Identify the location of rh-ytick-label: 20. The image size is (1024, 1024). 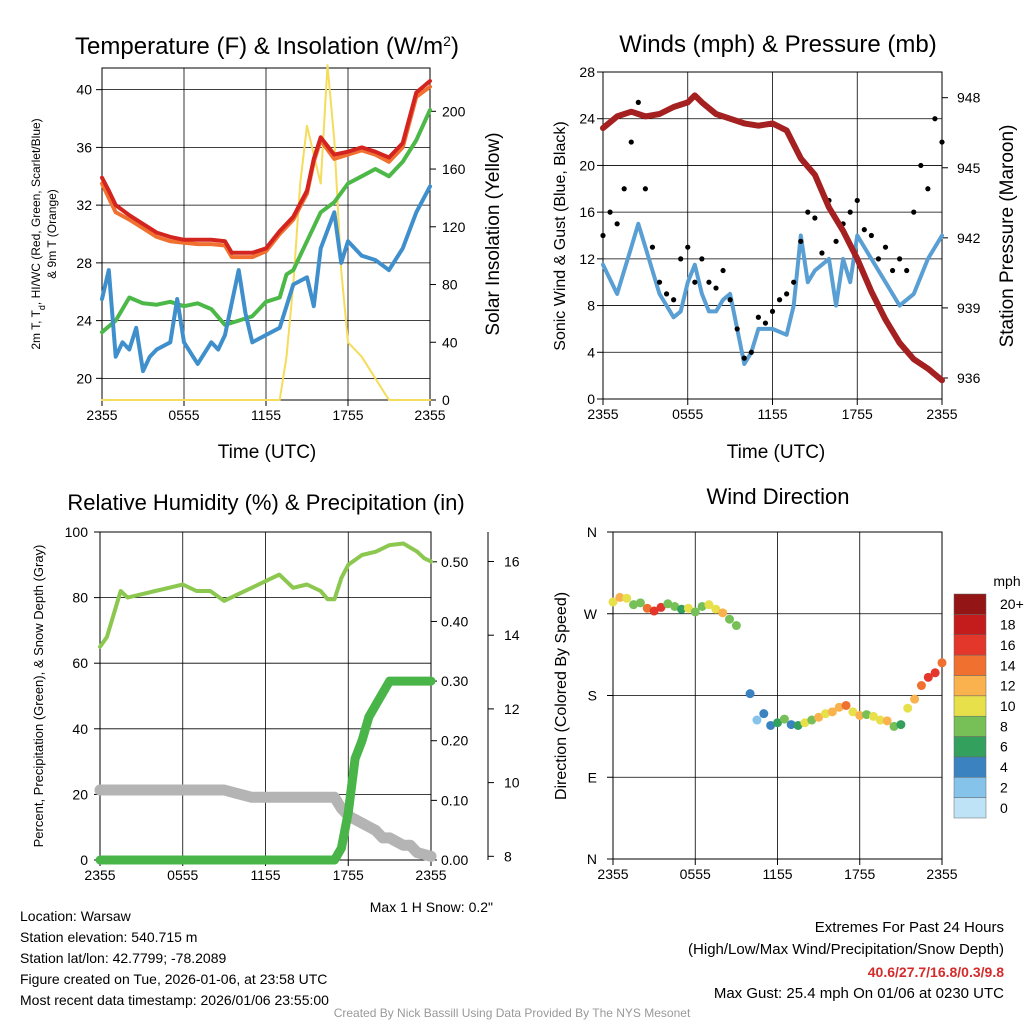
(80, 794).